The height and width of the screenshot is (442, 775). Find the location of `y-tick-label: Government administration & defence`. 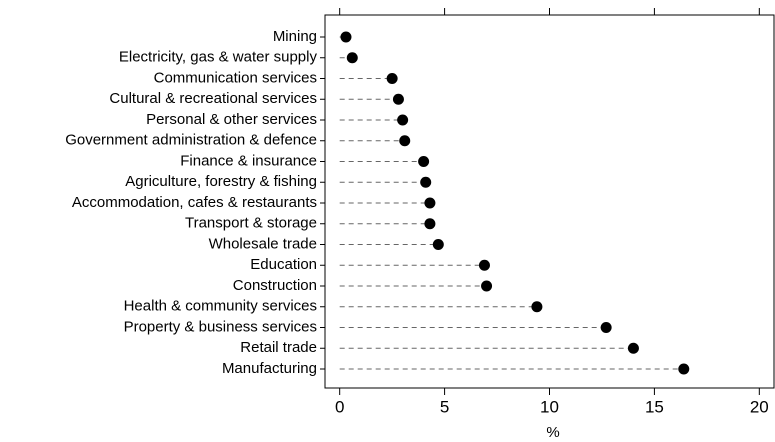

y-tick-label: Government administration & defence is located at coordinates (191, 140).